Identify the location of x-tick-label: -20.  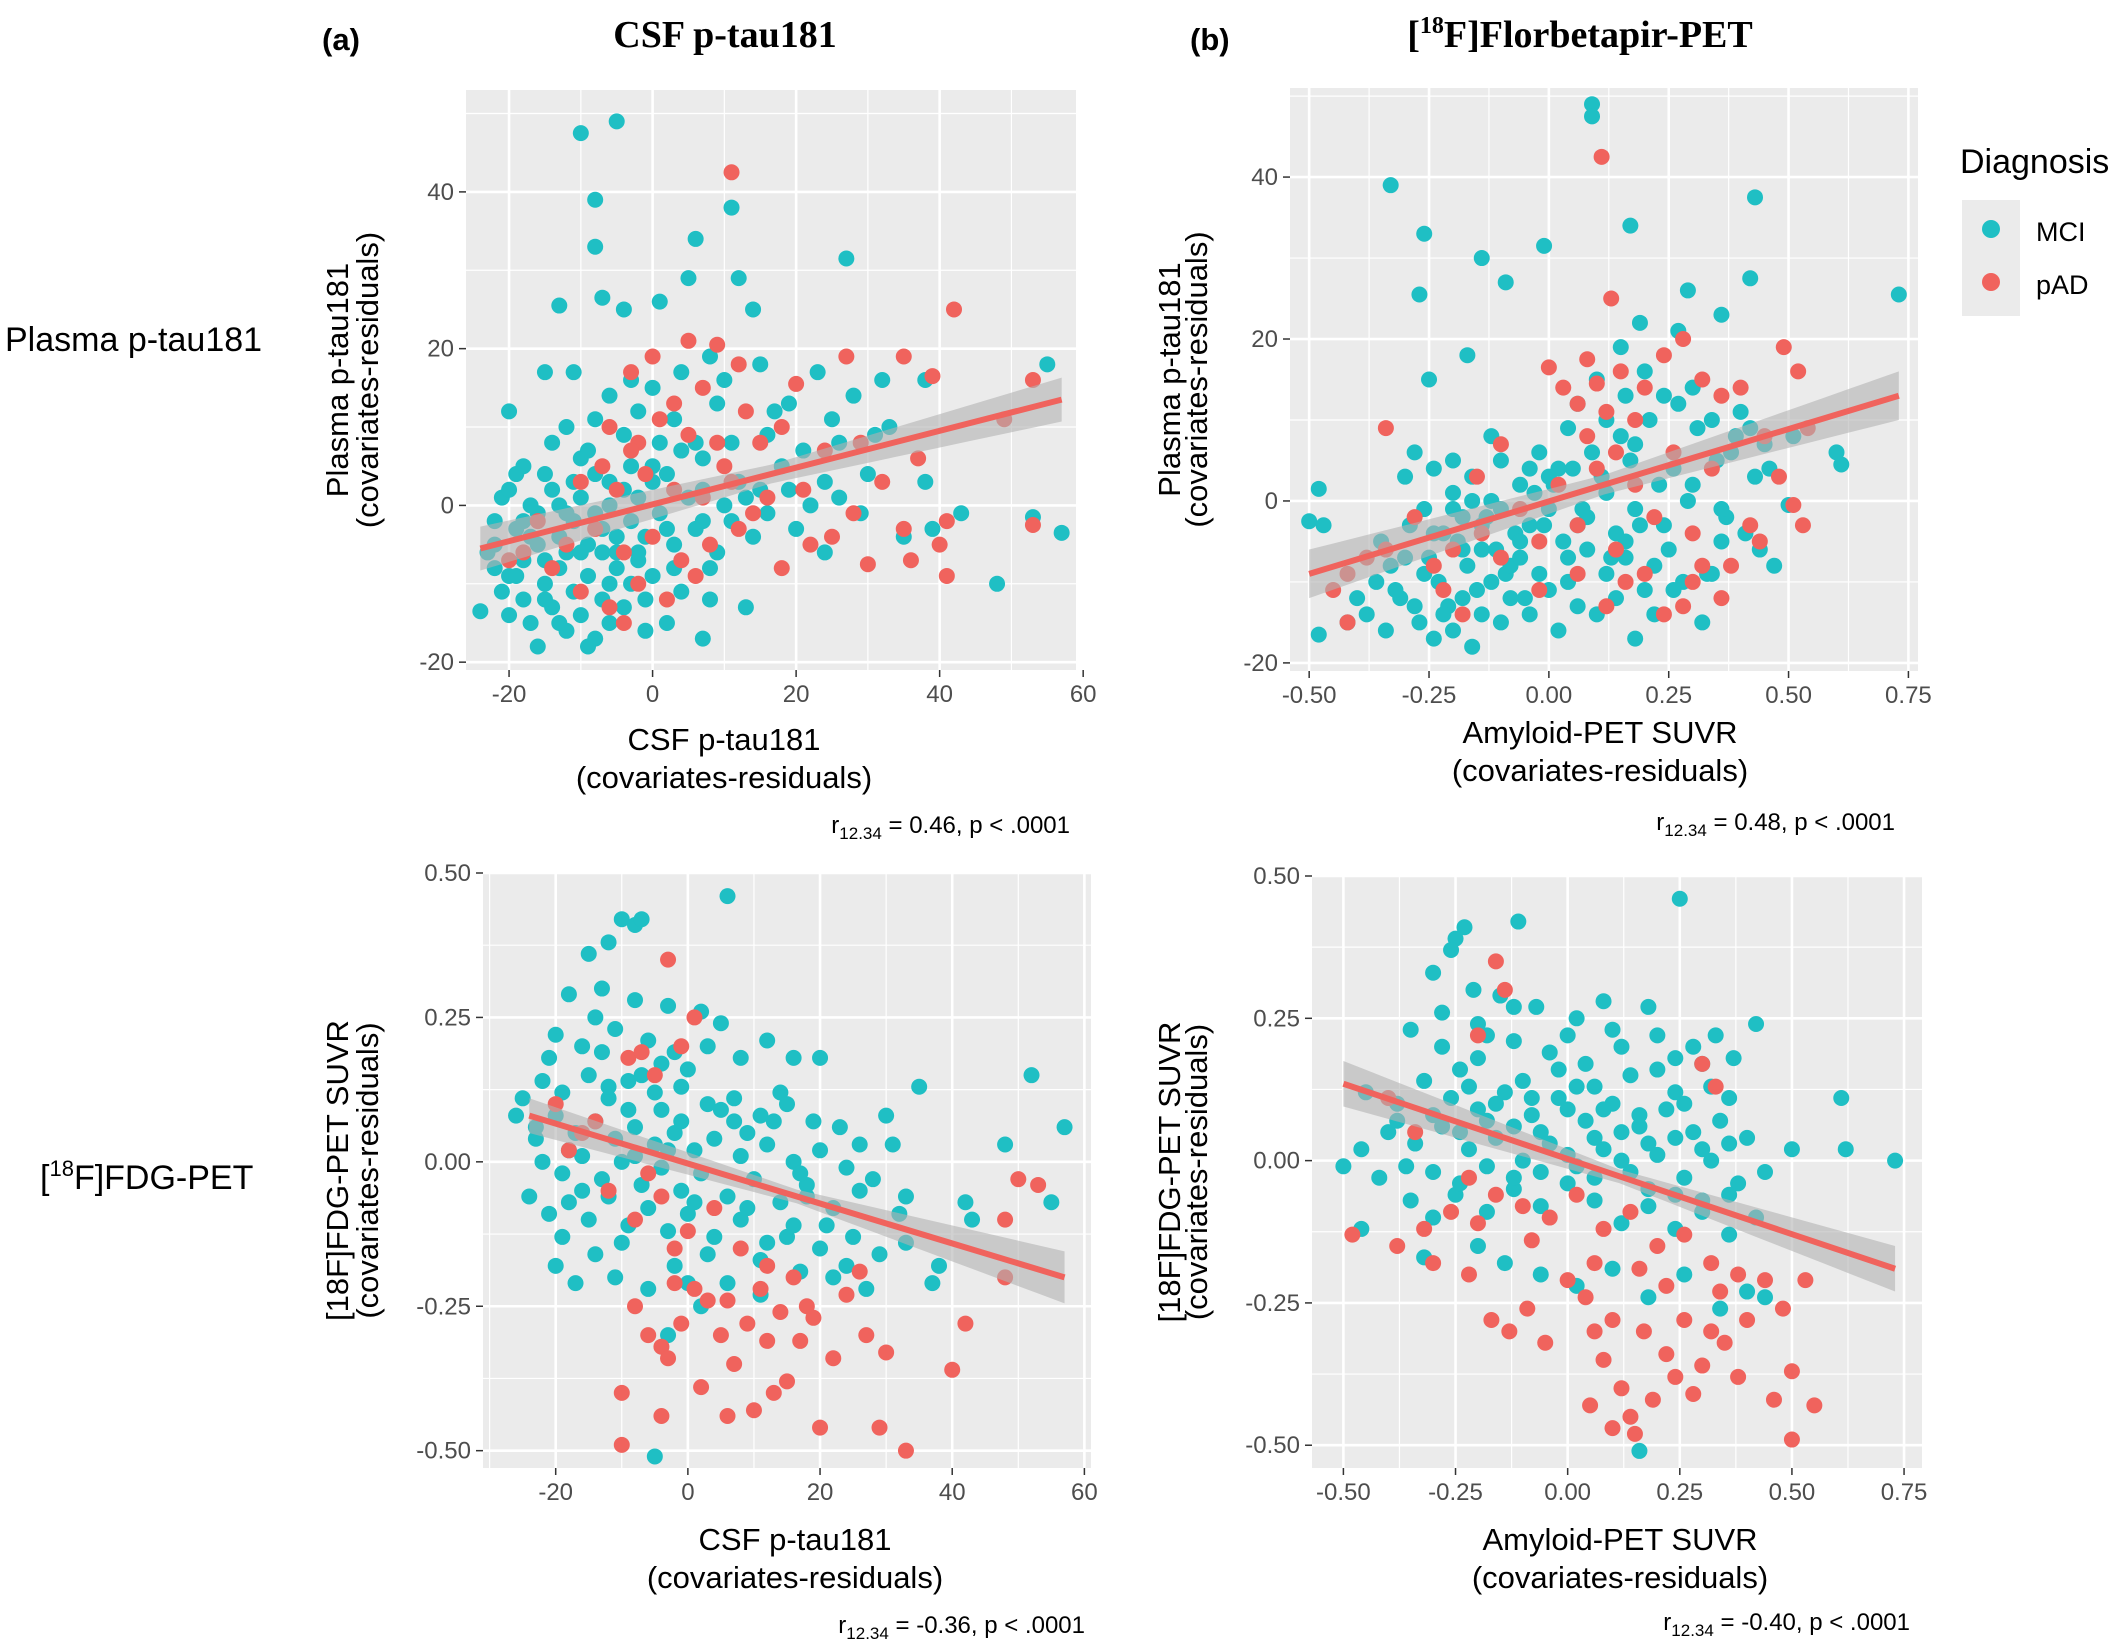
(555, 1492).